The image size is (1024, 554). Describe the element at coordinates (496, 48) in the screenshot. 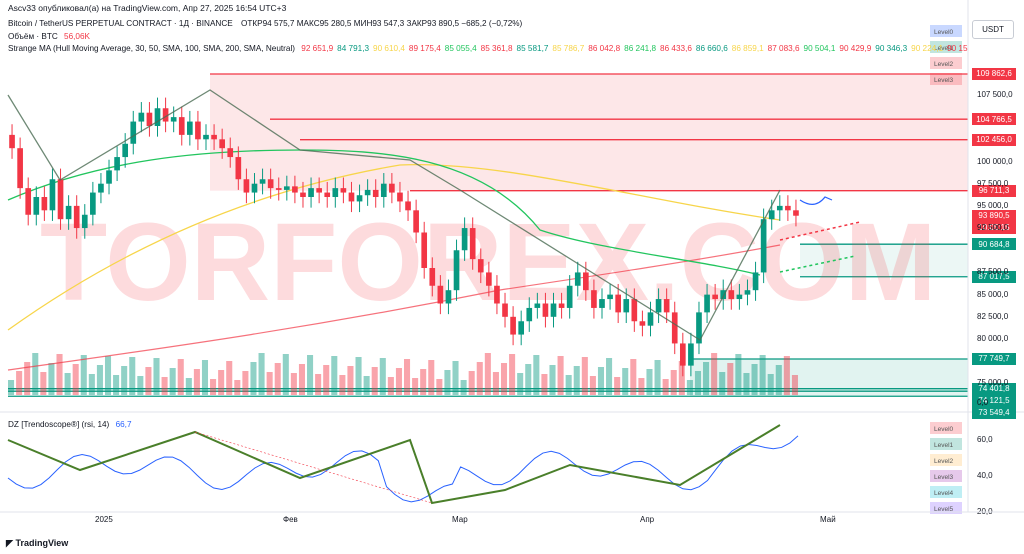

I see `ma-value: 85 361,8` at that location.